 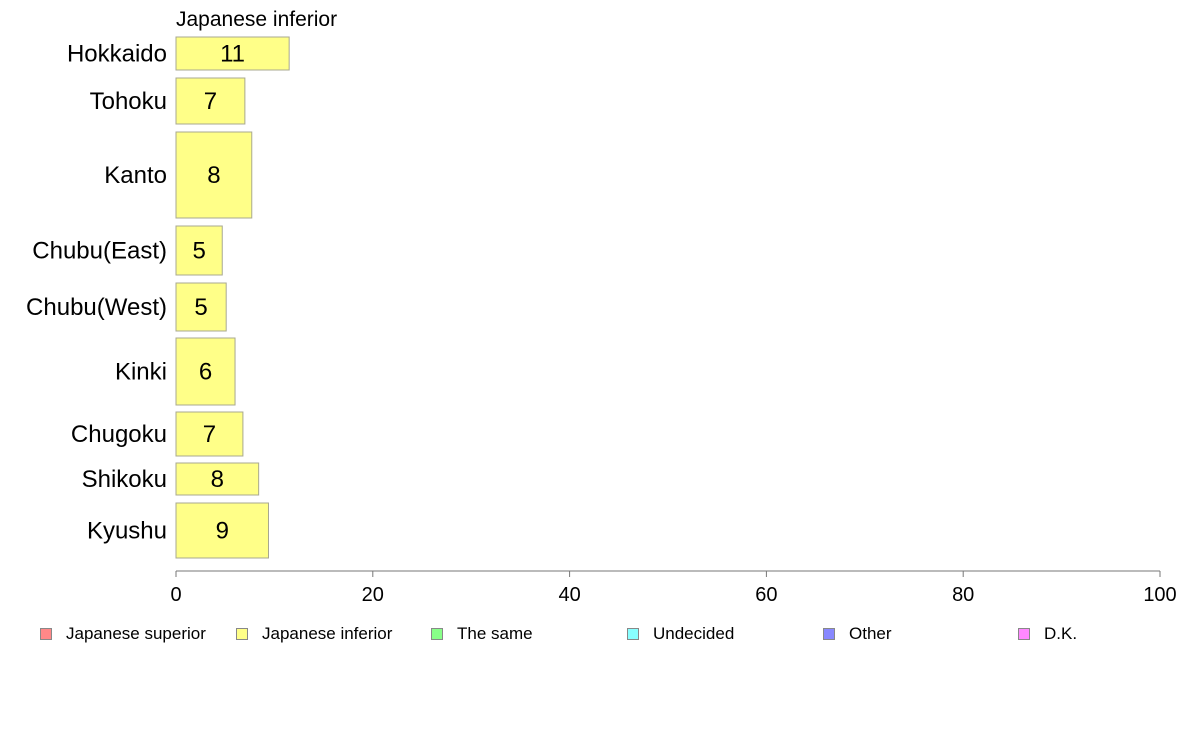 I want to click on category-label: Hokkaido, so click(x=117, y=54).